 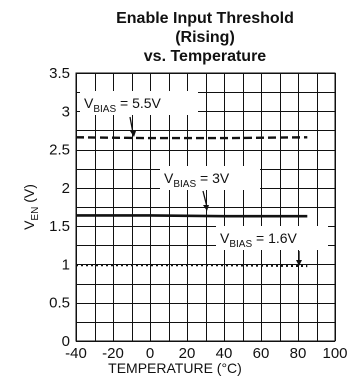 I want to click on annotation-text: VBIAS = 3V, so click(x=197, y=180).